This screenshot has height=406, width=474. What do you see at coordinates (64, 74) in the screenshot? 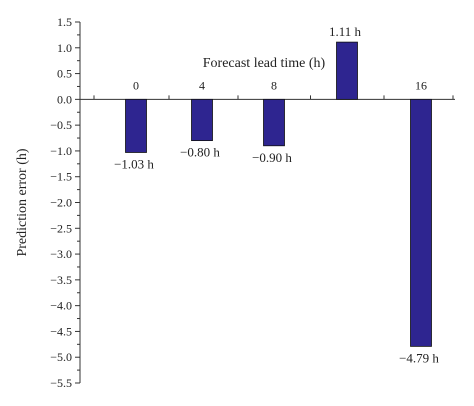
I see `y-tick-label: 0.5` at bounding box center [64, 74].